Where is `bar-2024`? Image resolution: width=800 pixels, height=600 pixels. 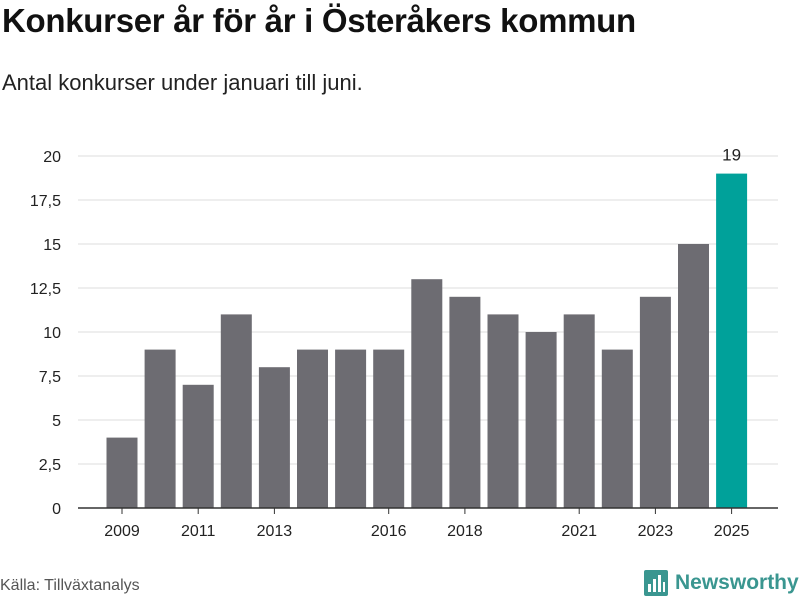 bar-2024 is located at coordinates (693, 376).